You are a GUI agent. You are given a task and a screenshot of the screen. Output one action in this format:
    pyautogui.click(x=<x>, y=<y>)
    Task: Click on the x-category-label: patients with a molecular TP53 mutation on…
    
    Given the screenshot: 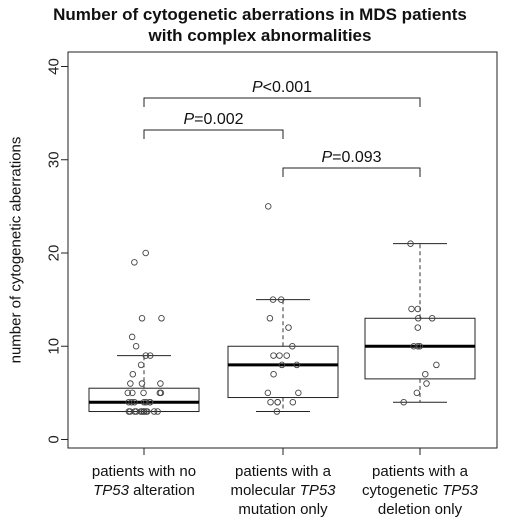 What is the action you would take?
    pyautogui.click(x=283, y=490)
    